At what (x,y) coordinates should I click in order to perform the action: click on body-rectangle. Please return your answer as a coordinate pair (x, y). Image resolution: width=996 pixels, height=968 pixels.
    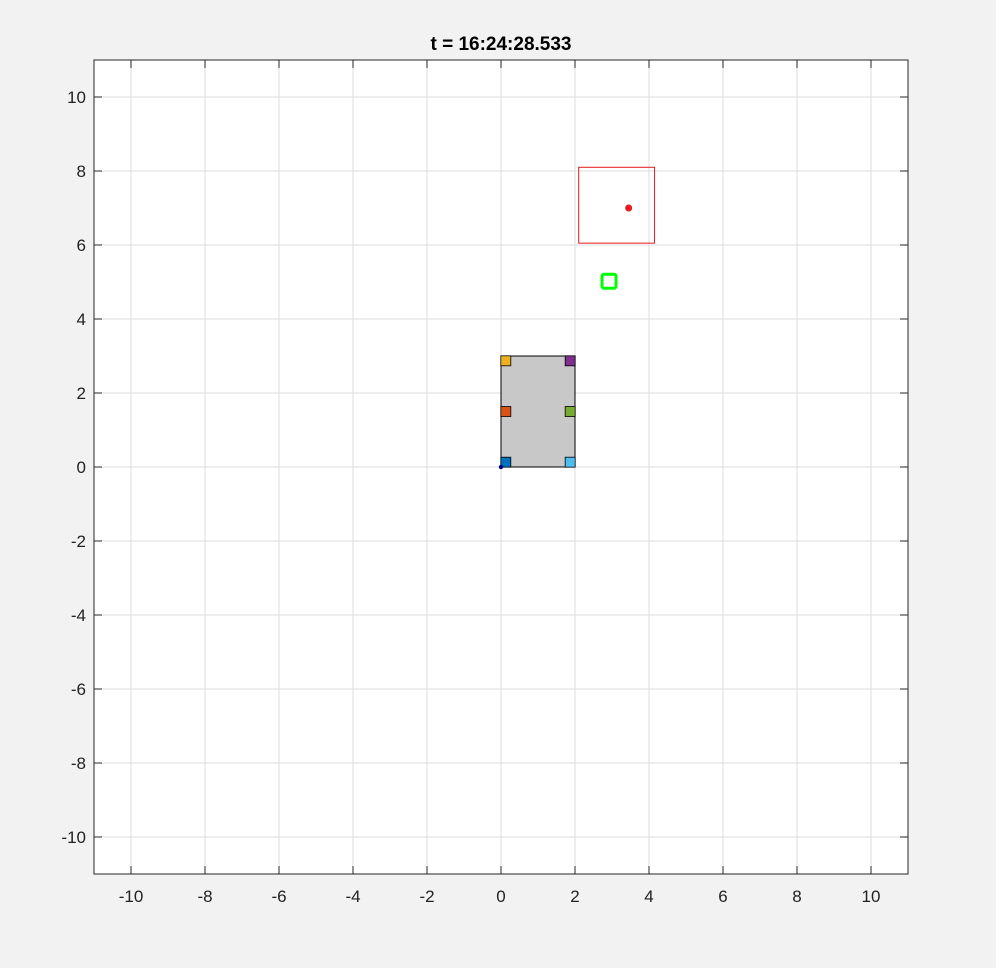
    Looking at the image, I should click on (538, 411).